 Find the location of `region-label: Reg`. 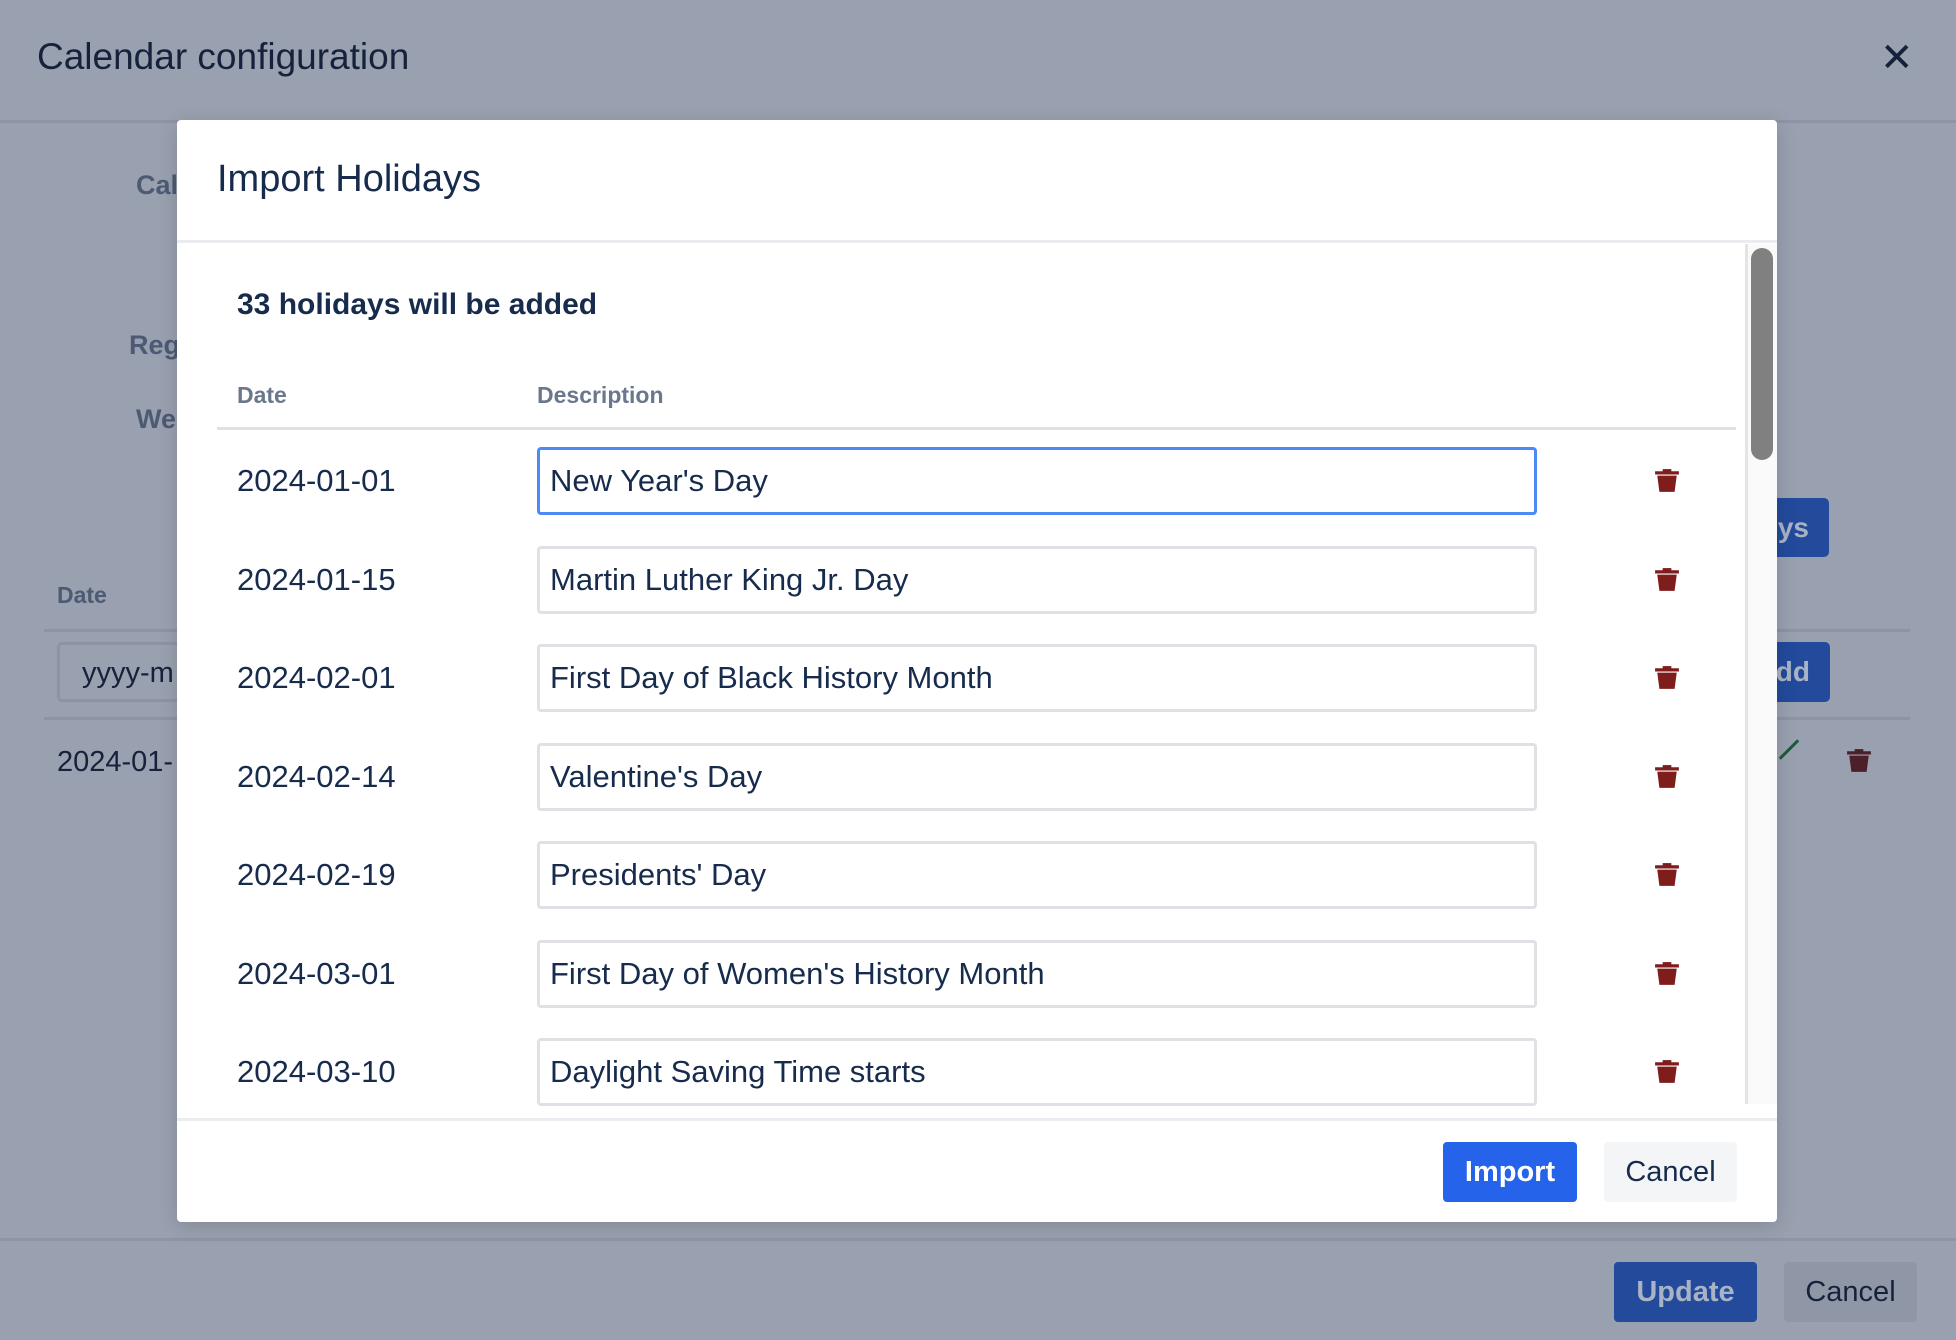

region-label: Reg is located at coordinates (155, 345).